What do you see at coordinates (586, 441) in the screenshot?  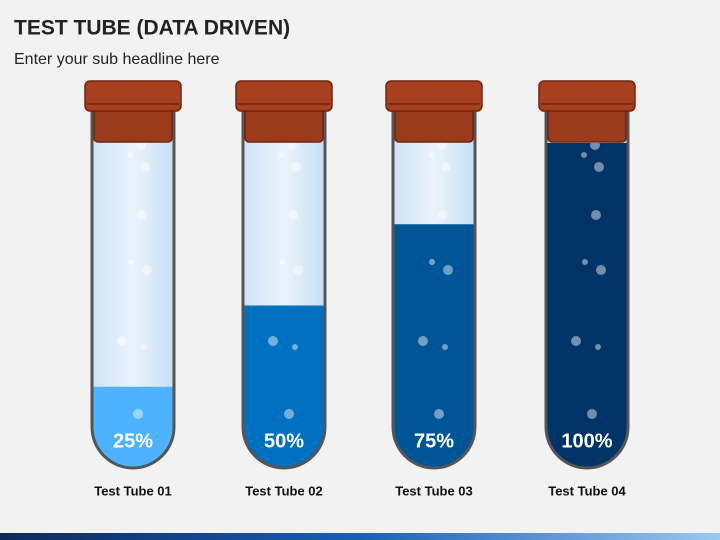 I see `value-label: 100%` at bounding box center [586, 441].